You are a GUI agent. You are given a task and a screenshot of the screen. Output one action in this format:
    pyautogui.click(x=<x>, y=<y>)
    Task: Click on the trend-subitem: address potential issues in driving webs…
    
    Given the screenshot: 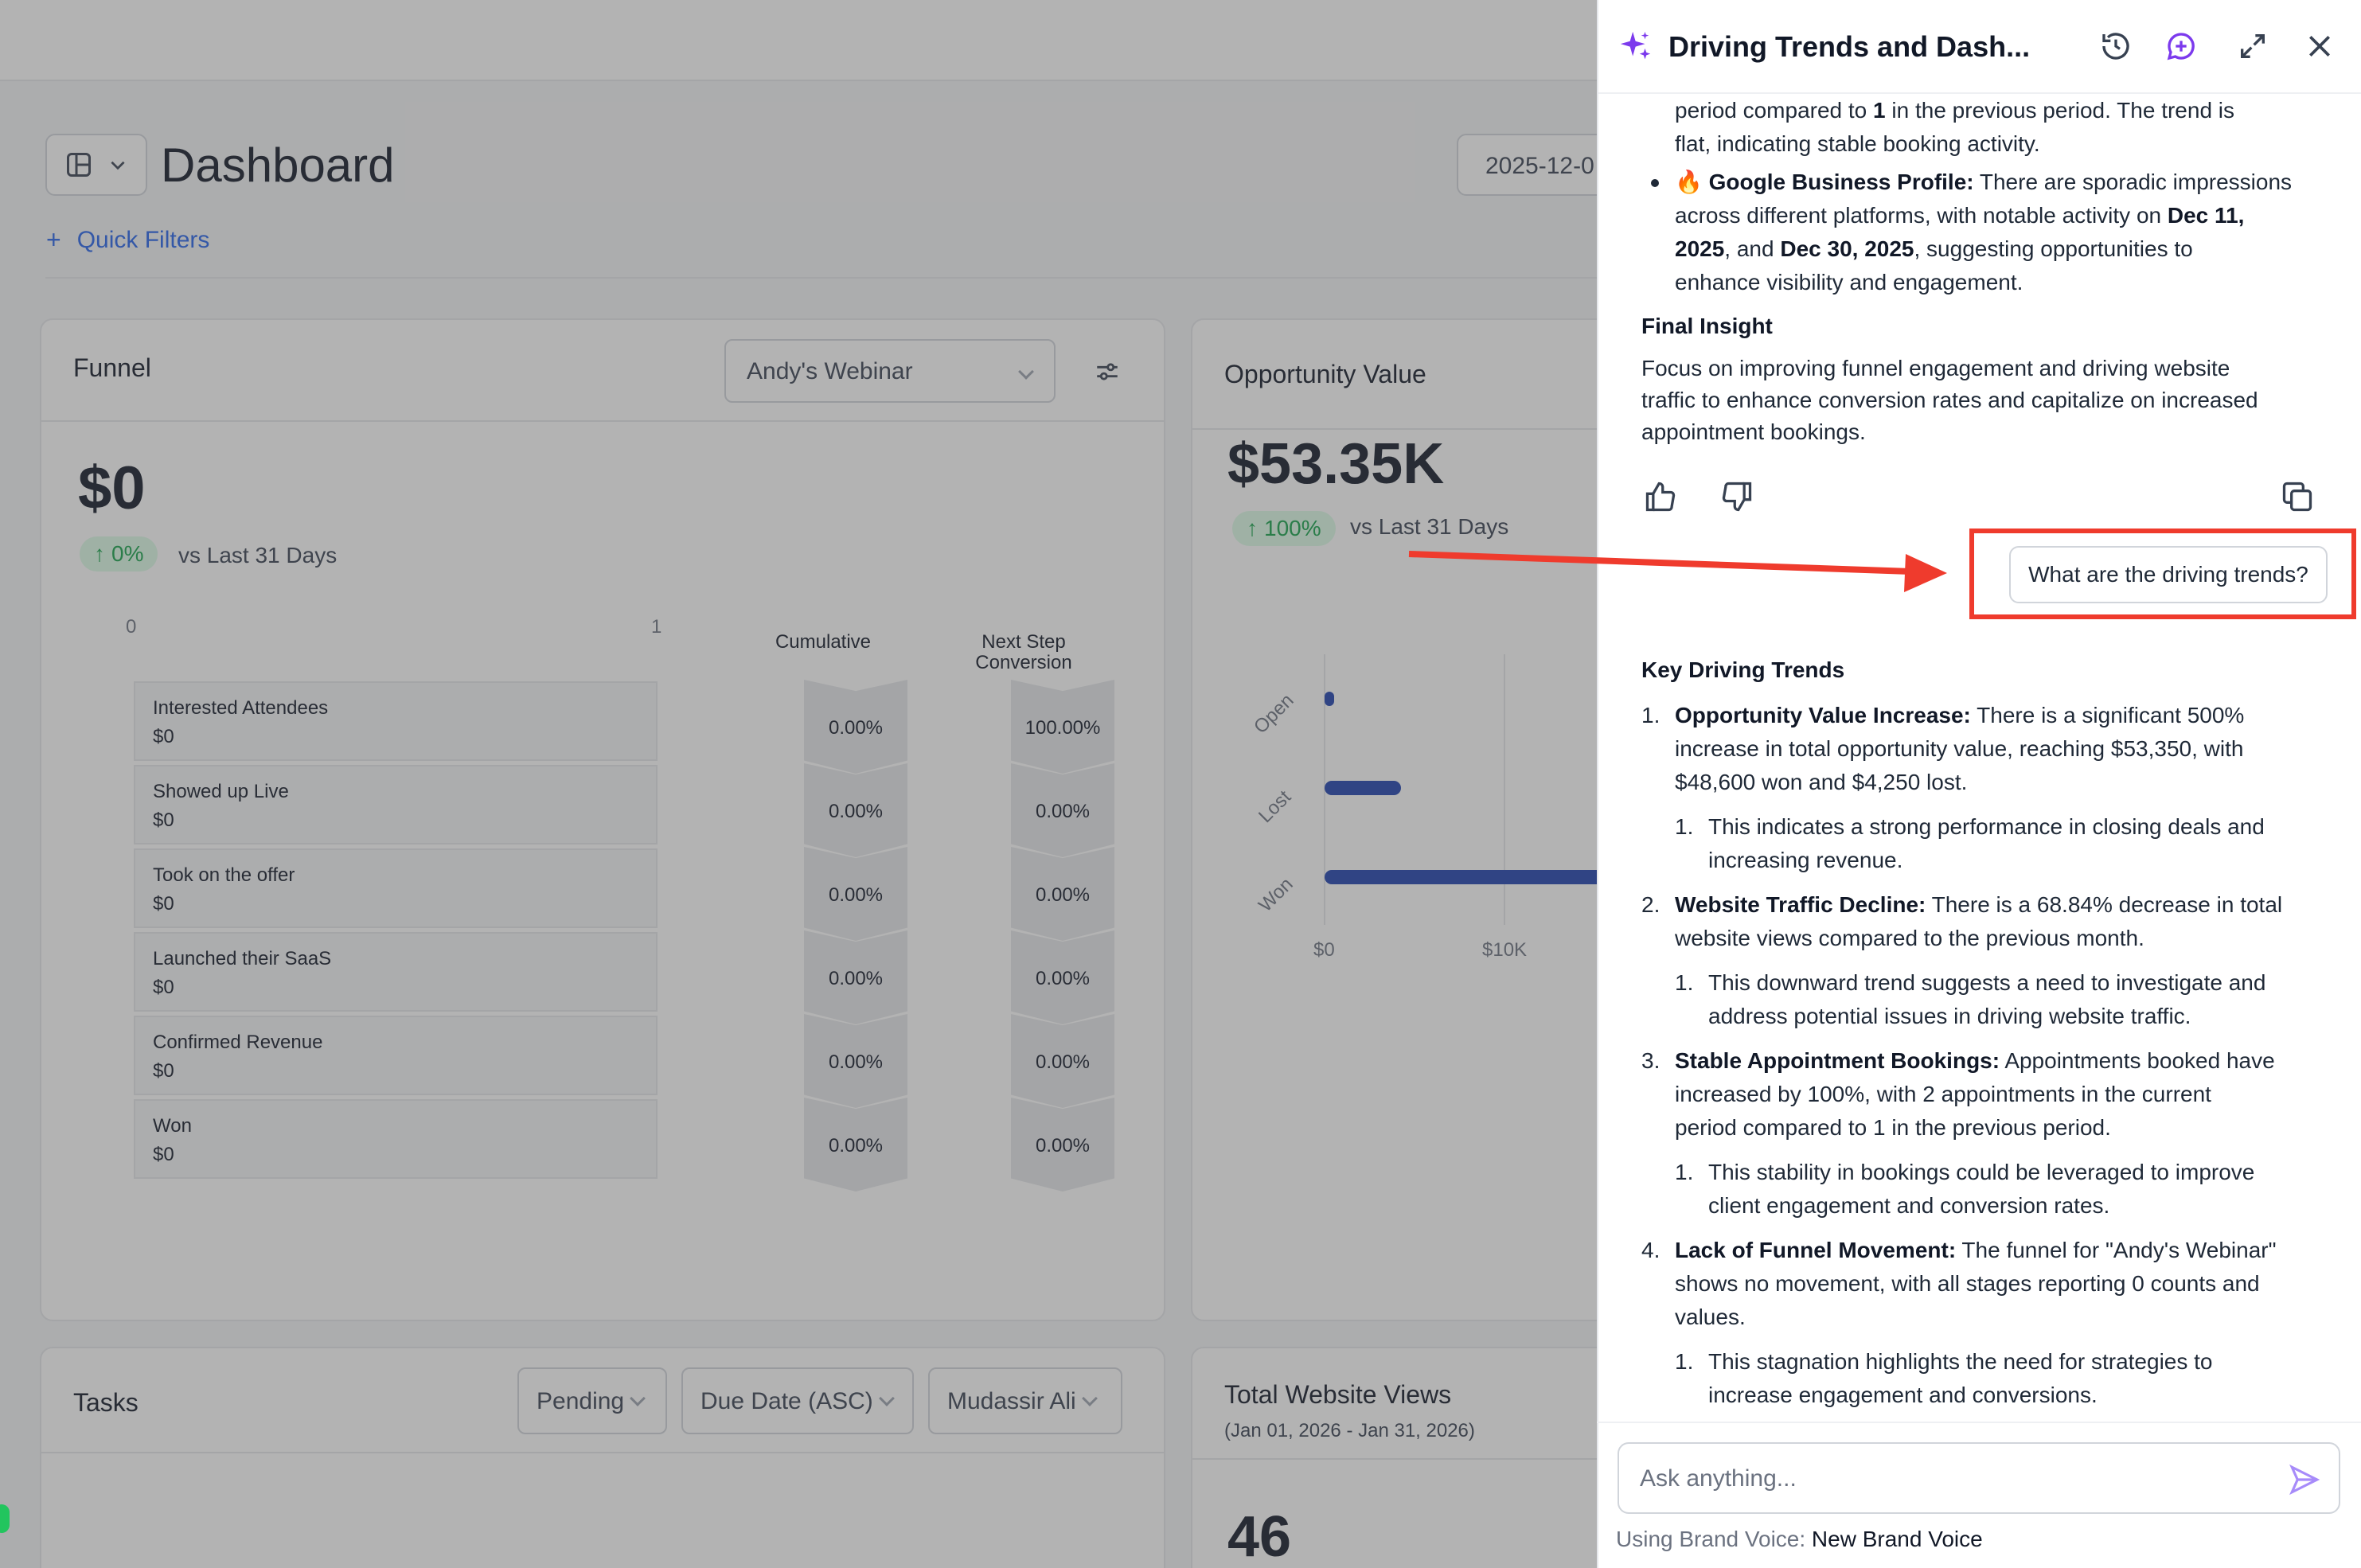 What is the action you would take?
    pyautogui.click(x=1949, y=1016)
    